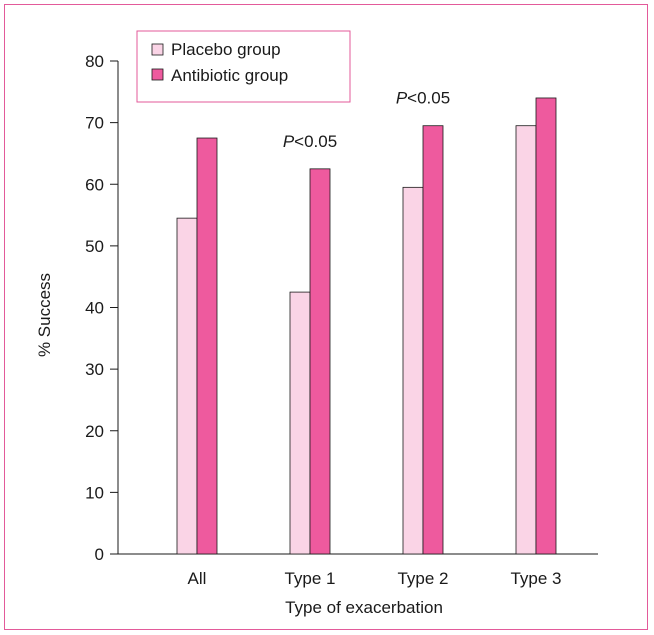 The width and height of the screenshot is (654, 635). I want to click on y-axis-title: % Success, so click(44, 315).